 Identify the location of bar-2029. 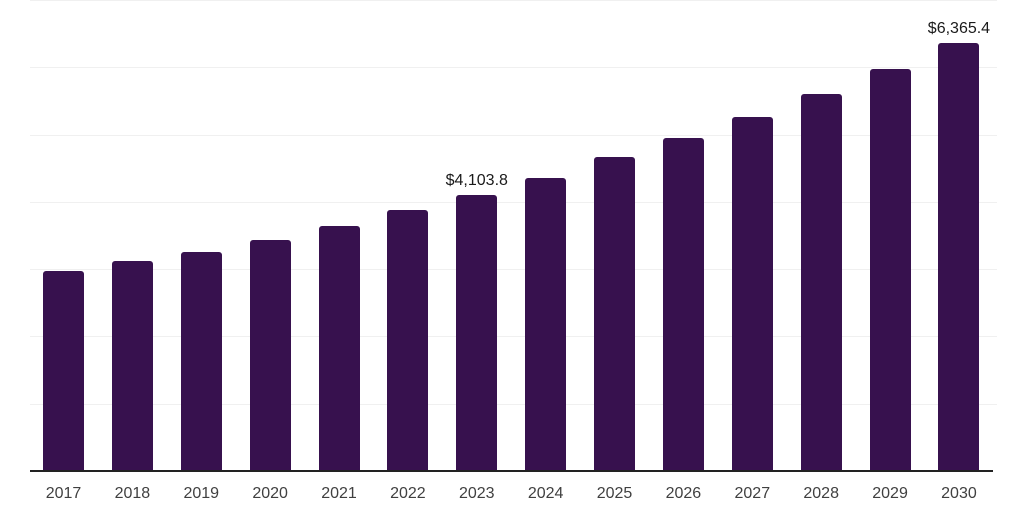
(890, 270).